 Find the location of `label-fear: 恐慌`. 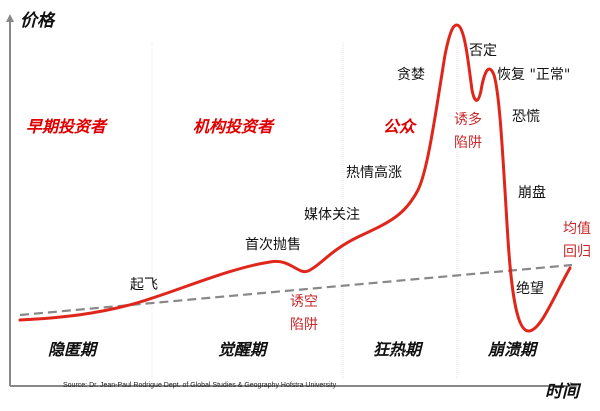

label-fear: 恐慌 is located at coordinates (526, 117).